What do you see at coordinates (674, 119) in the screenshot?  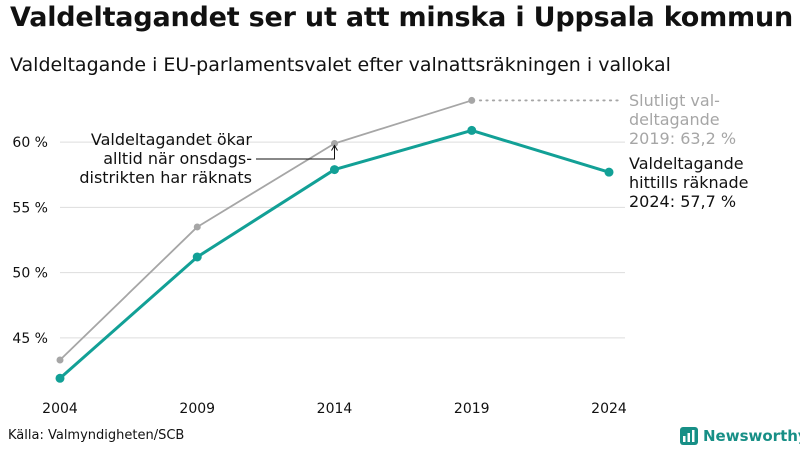 I see `final-turnout-label: deltagande` at bounding box center [674, 119].